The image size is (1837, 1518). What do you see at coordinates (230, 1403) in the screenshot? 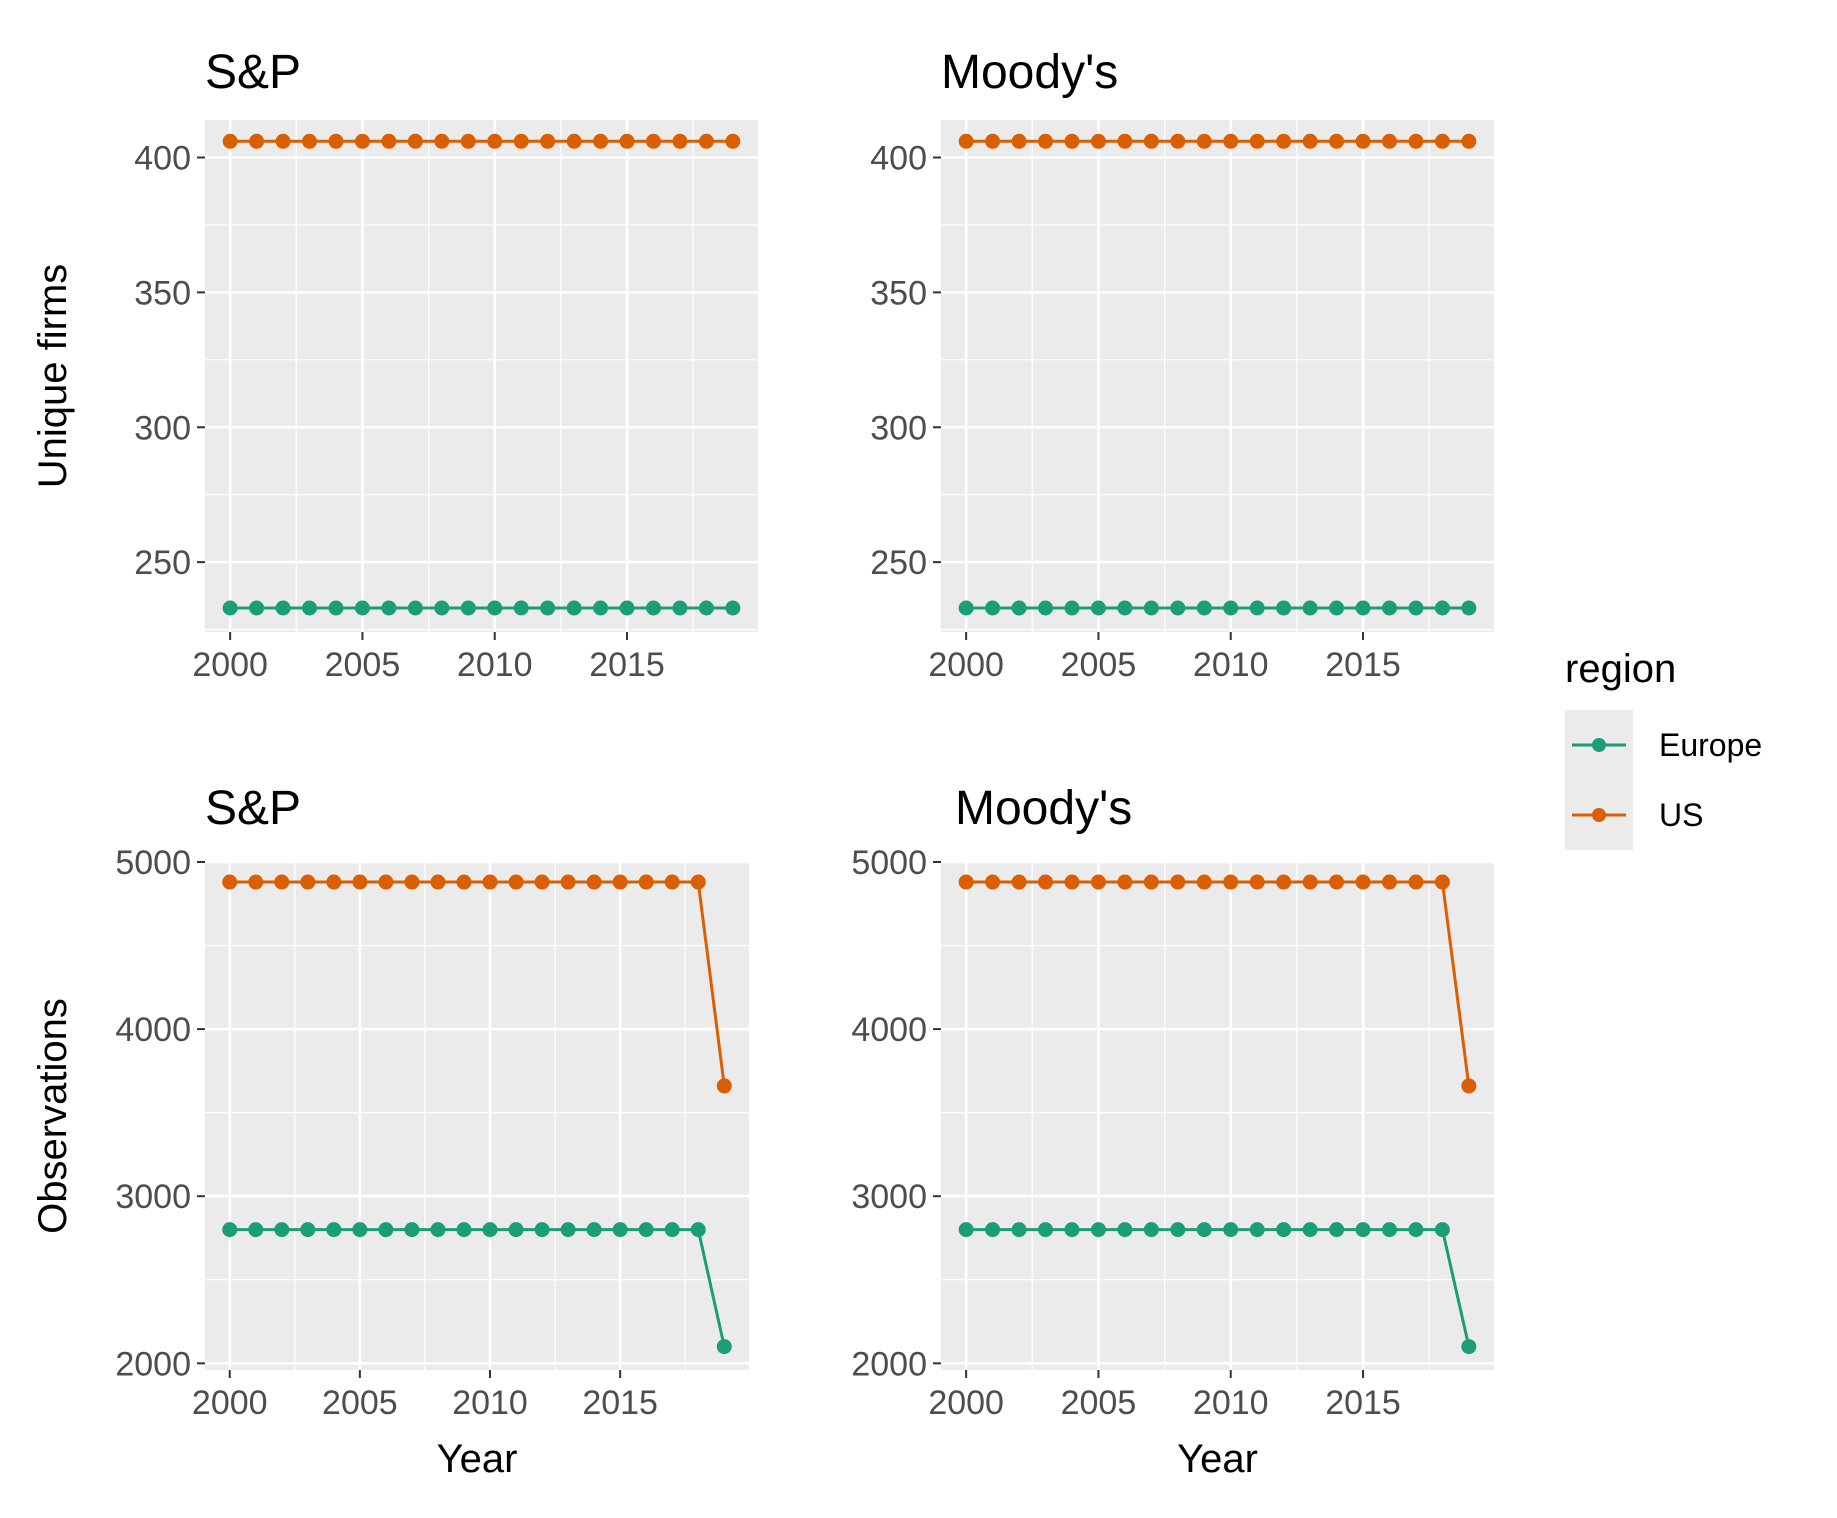
I see `x-tick-label: 2000` at bounding box center [230, 1403].